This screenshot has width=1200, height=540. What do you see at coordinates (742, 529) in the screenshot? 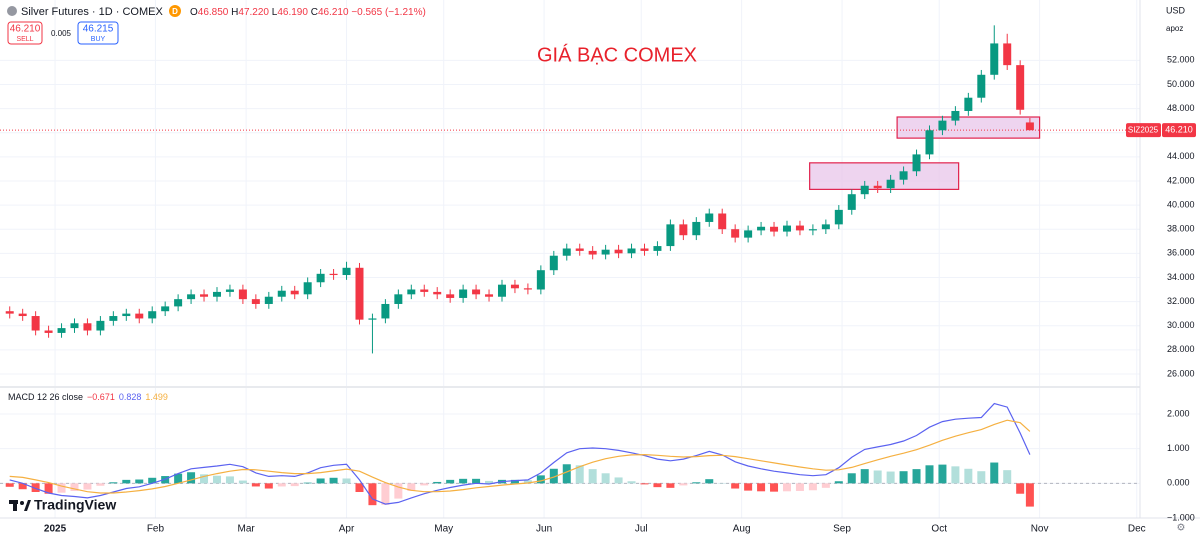
I see `x-tick-label: Aug` at bounding box center [742, 529].